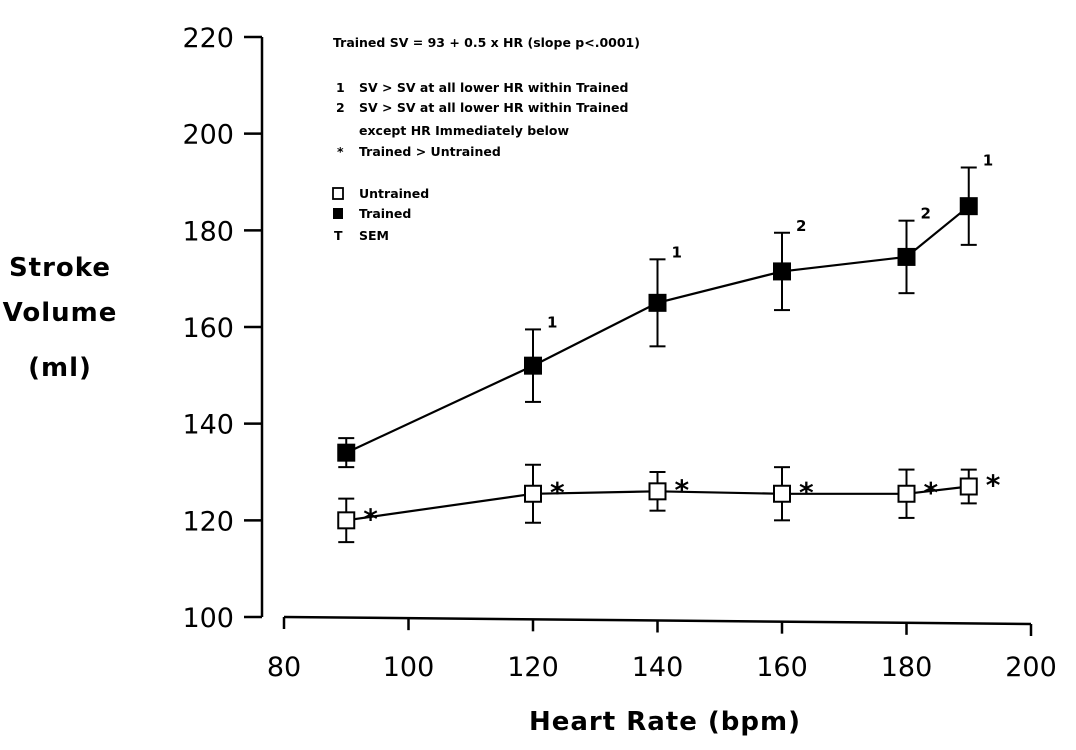 This screenshot has height=750, width=1076. I want to click on legend-sem-icon: T, so click(338, 235).